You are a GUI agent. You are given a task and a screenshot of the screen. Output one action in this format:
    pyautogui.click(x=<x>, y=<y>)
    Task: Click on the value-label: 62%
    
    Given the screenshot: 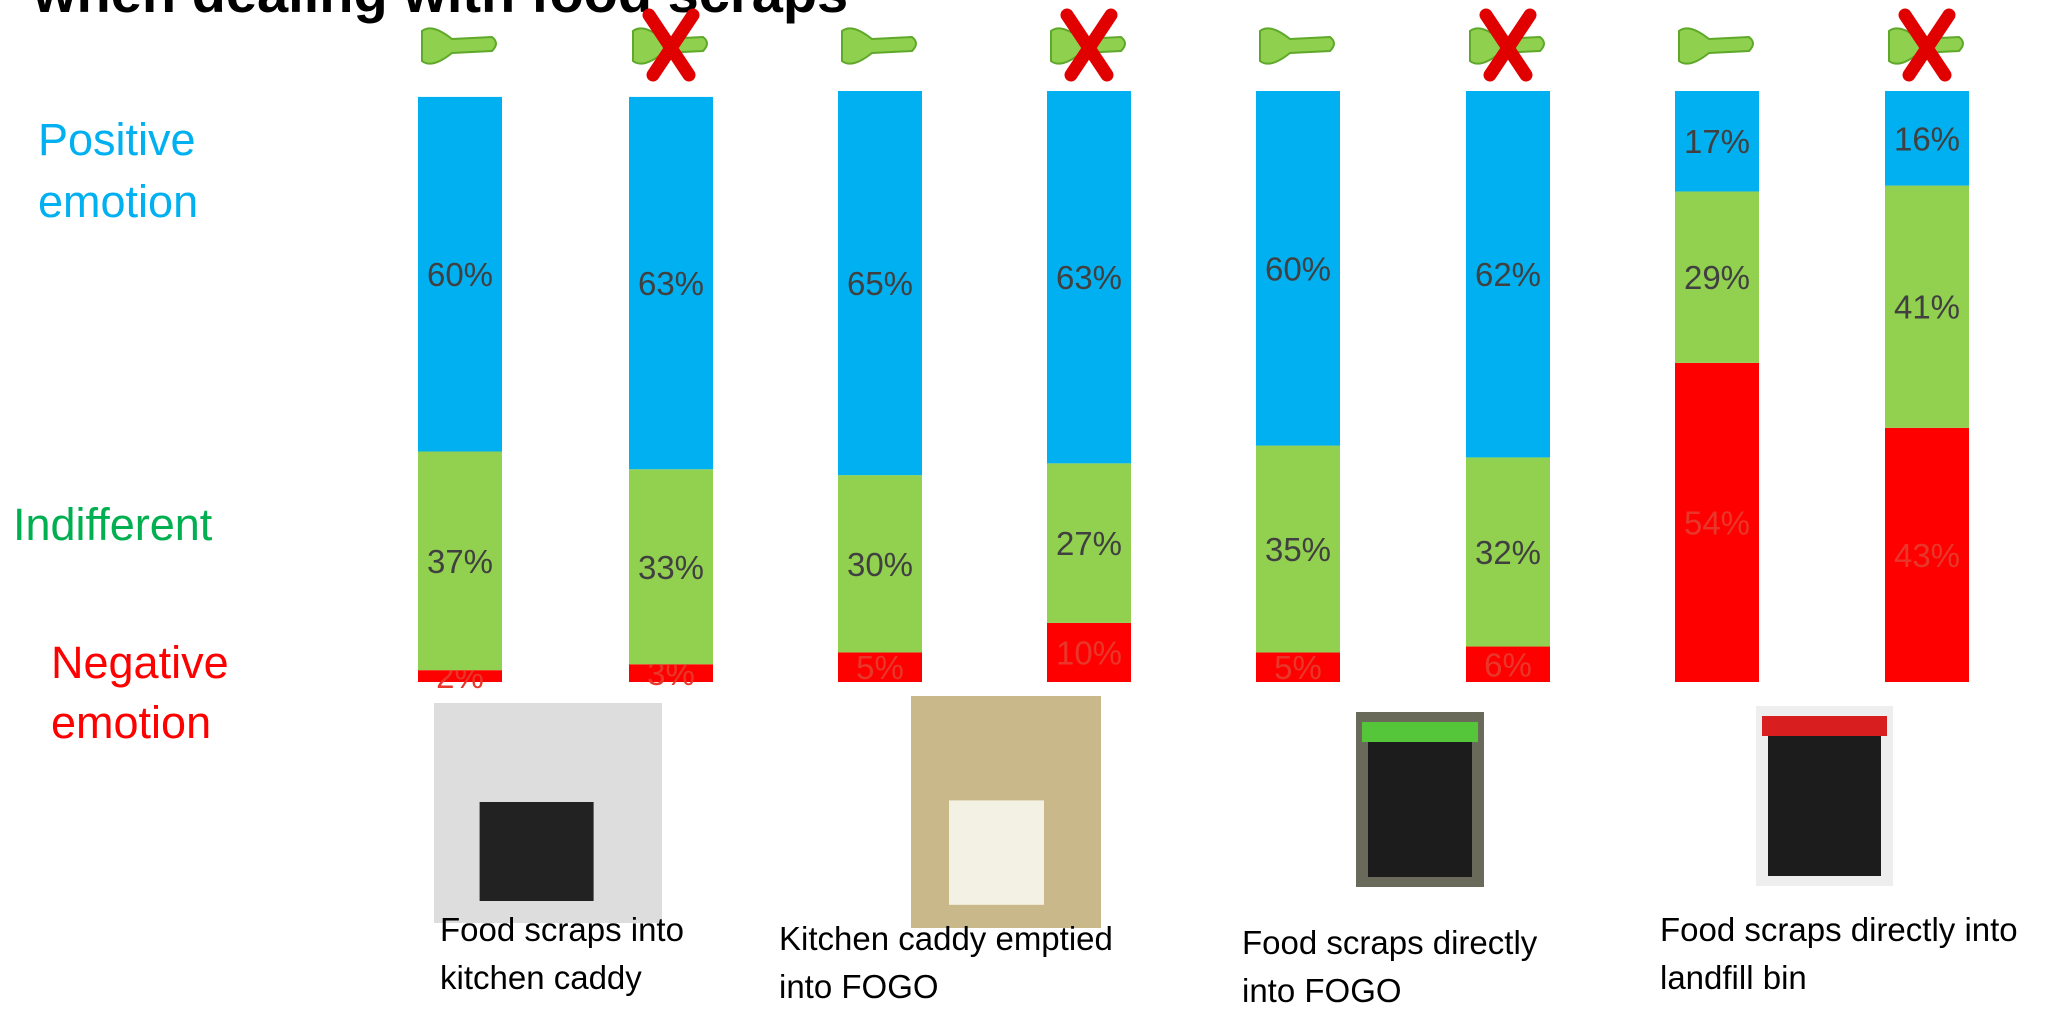 What is the action you would take?
    pyautogui.click(x=1508, y=274)
    